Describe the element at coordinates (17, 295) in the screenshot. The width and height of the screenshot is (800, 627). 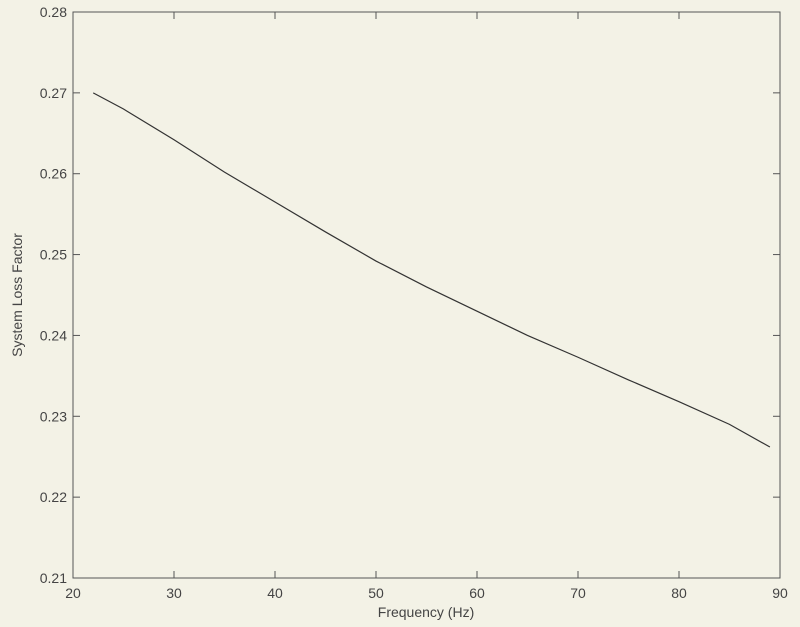
I see `y-axis-label: System Loss Factor` at that location.